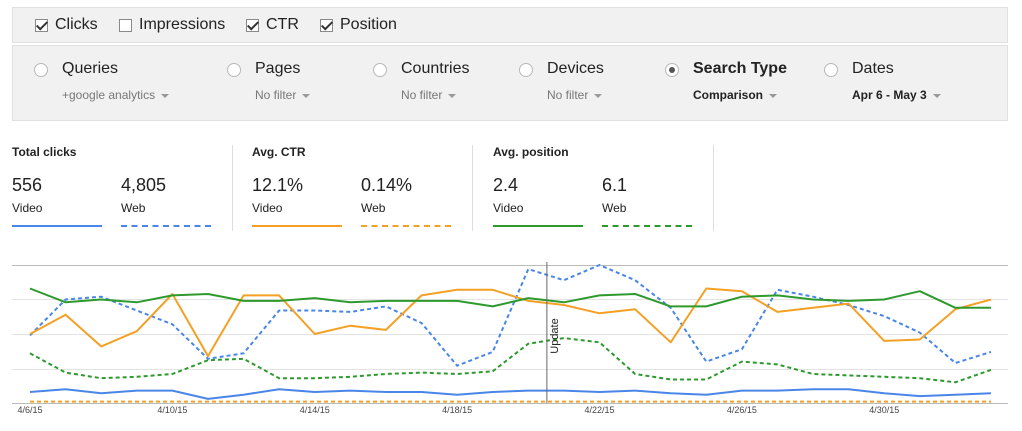 This screenshot has height=431, width=1022. Describe the element at coordinates (742, 410) in the screenshot. I see `x-tick-label: 4/26/15` at that location.